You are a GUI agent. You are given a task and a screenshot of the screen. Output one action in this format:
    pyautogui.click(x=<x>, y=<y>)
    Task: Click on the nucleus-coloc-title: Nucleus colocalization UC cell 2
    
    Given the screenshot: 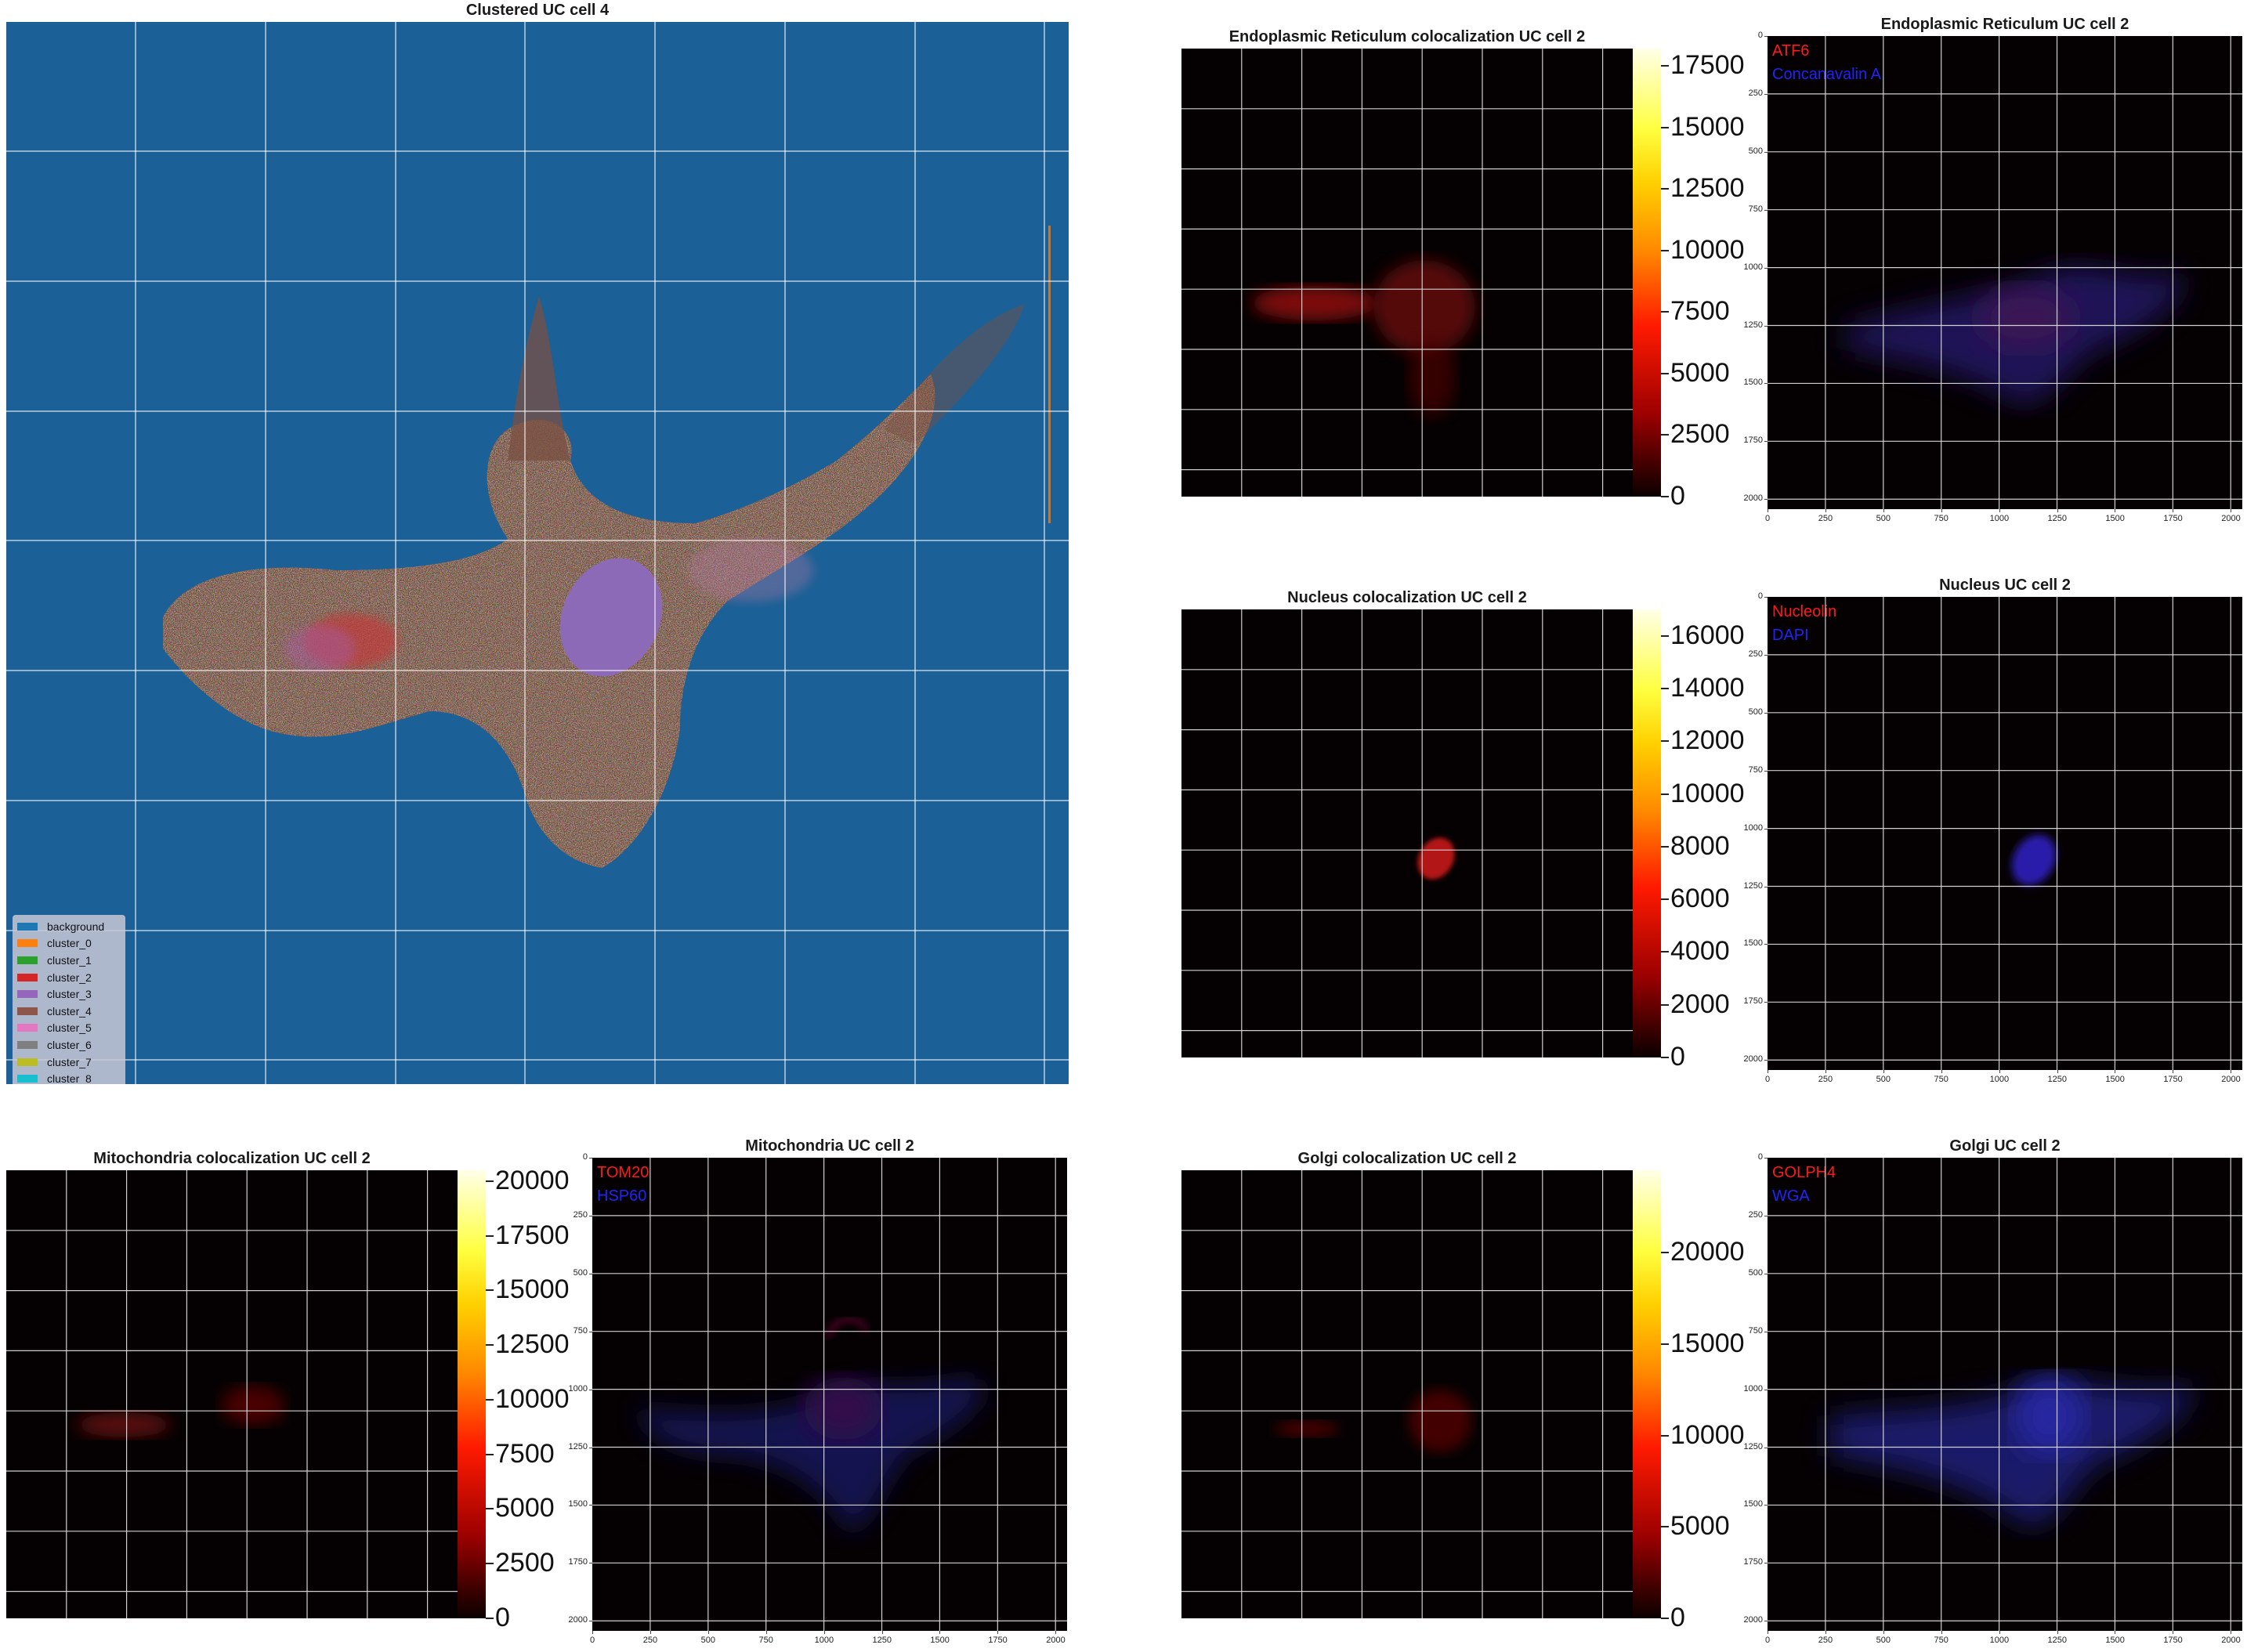 What is the action you would take?
    pyautogui.click(x=1407, y=597)
    